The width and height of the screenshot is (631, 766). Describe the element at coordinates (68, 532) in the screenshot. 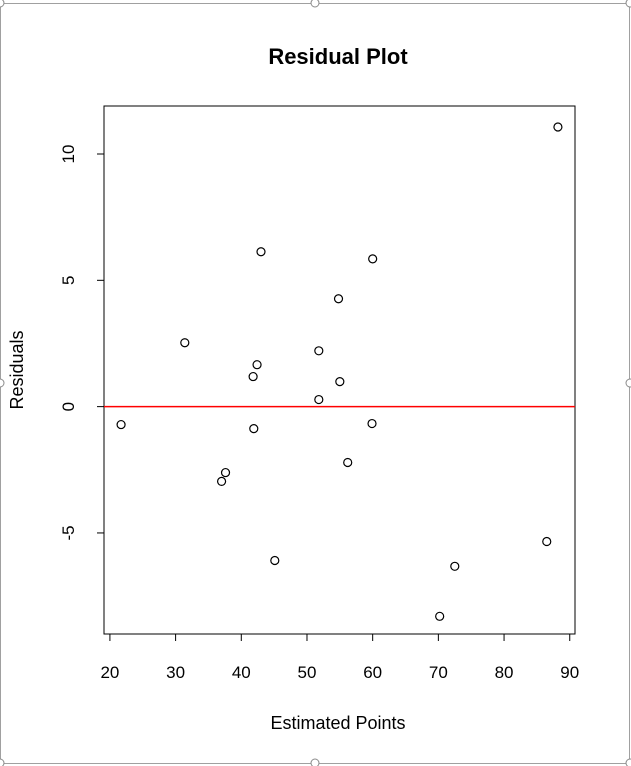

I see `y-tick-label: -5` at that location.